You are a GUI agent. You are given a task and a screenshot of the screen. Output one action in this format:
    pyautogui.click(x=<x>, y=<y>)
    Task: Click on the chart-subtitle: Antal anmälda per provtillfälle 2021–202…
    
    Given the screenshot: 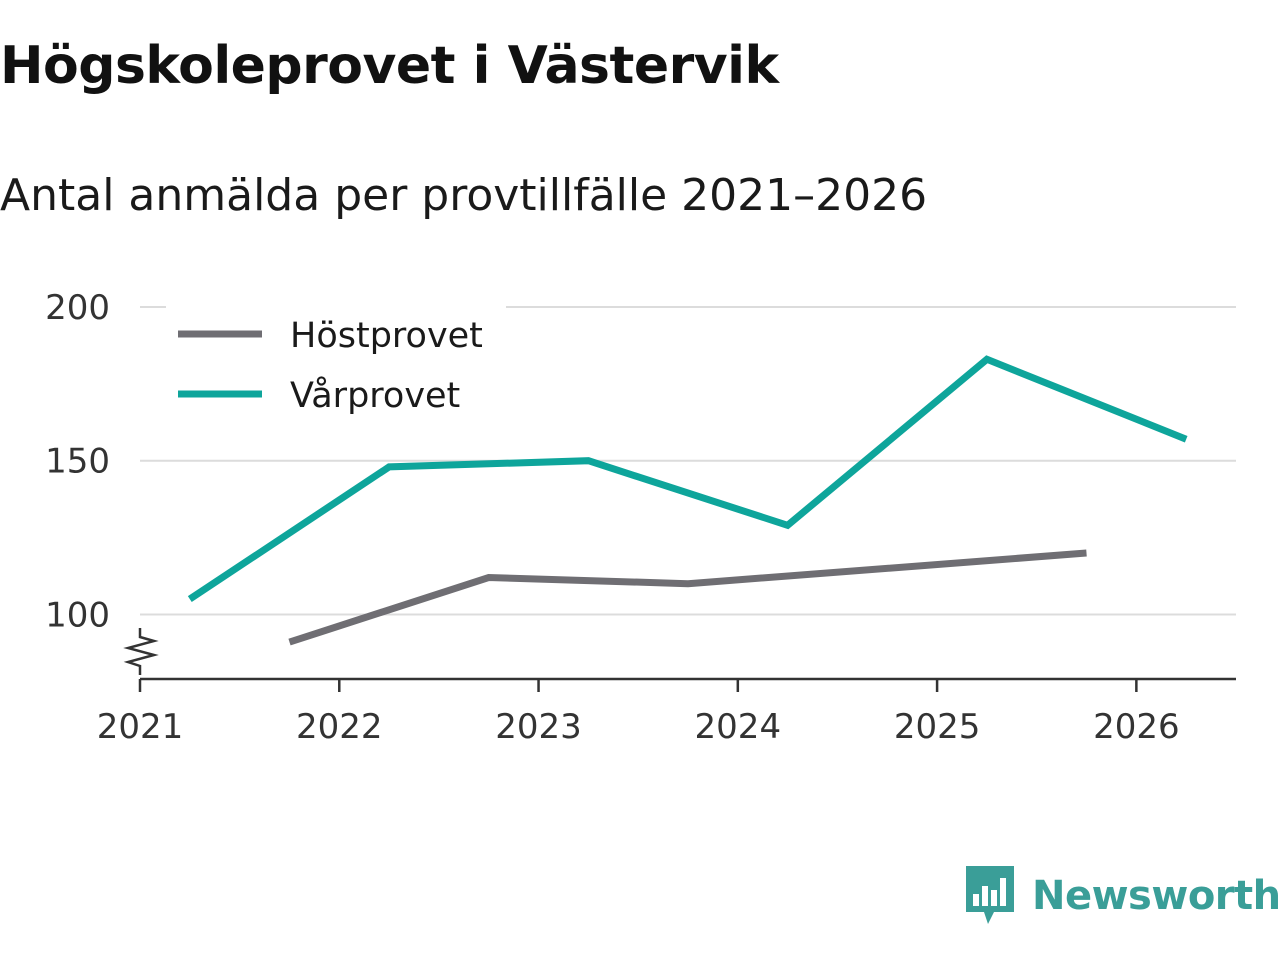 What is the action you would take?
    pyautogui.click(x=464, y=195)
    